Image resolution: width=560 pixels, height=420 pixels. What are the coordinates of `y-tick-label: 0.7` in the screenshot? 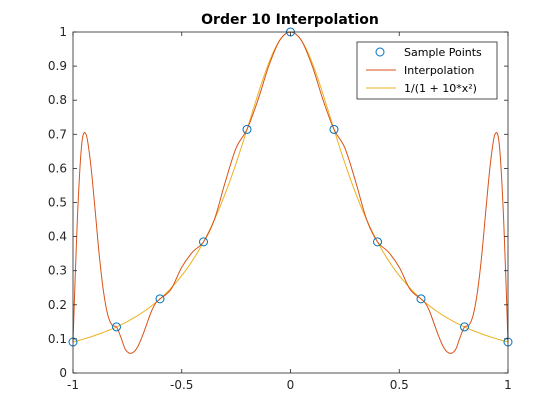 It's located at (57, 134).